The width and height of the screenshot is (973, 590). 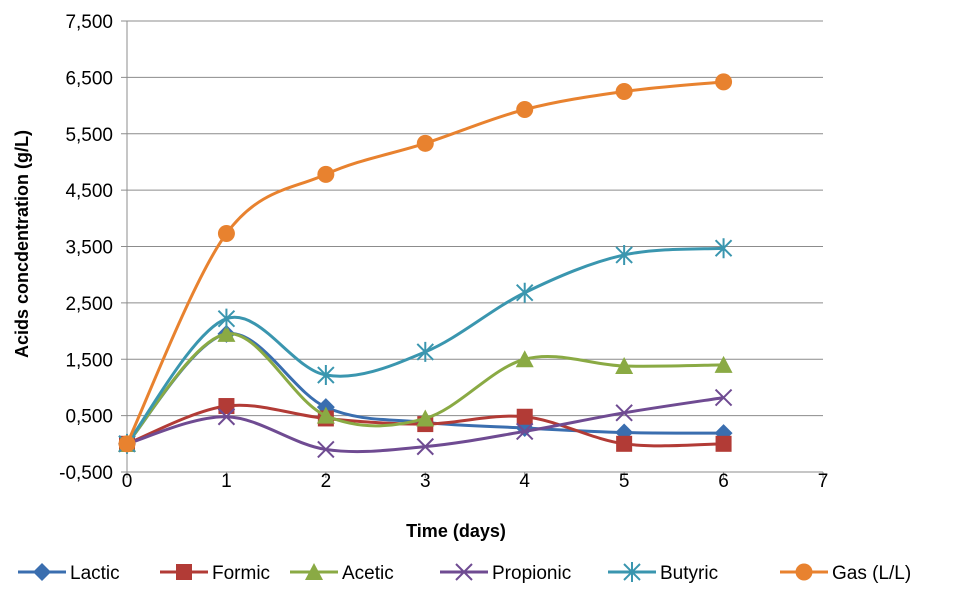 I want to click on legend-item-gas-l-l: Gas (L/L), so click(x=845, y=573).